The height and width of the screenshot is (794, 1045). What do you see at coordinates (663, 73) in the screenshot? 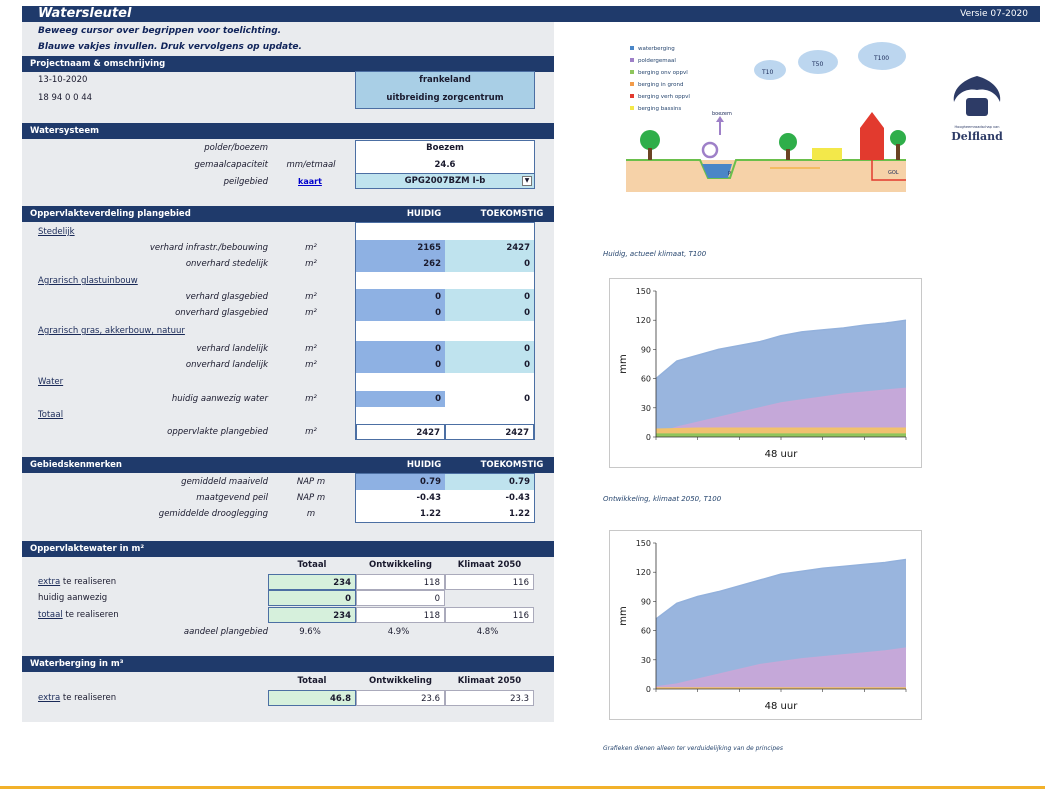
I see `legend-label: berging onv oppvl` at bounding box center [663, 73].